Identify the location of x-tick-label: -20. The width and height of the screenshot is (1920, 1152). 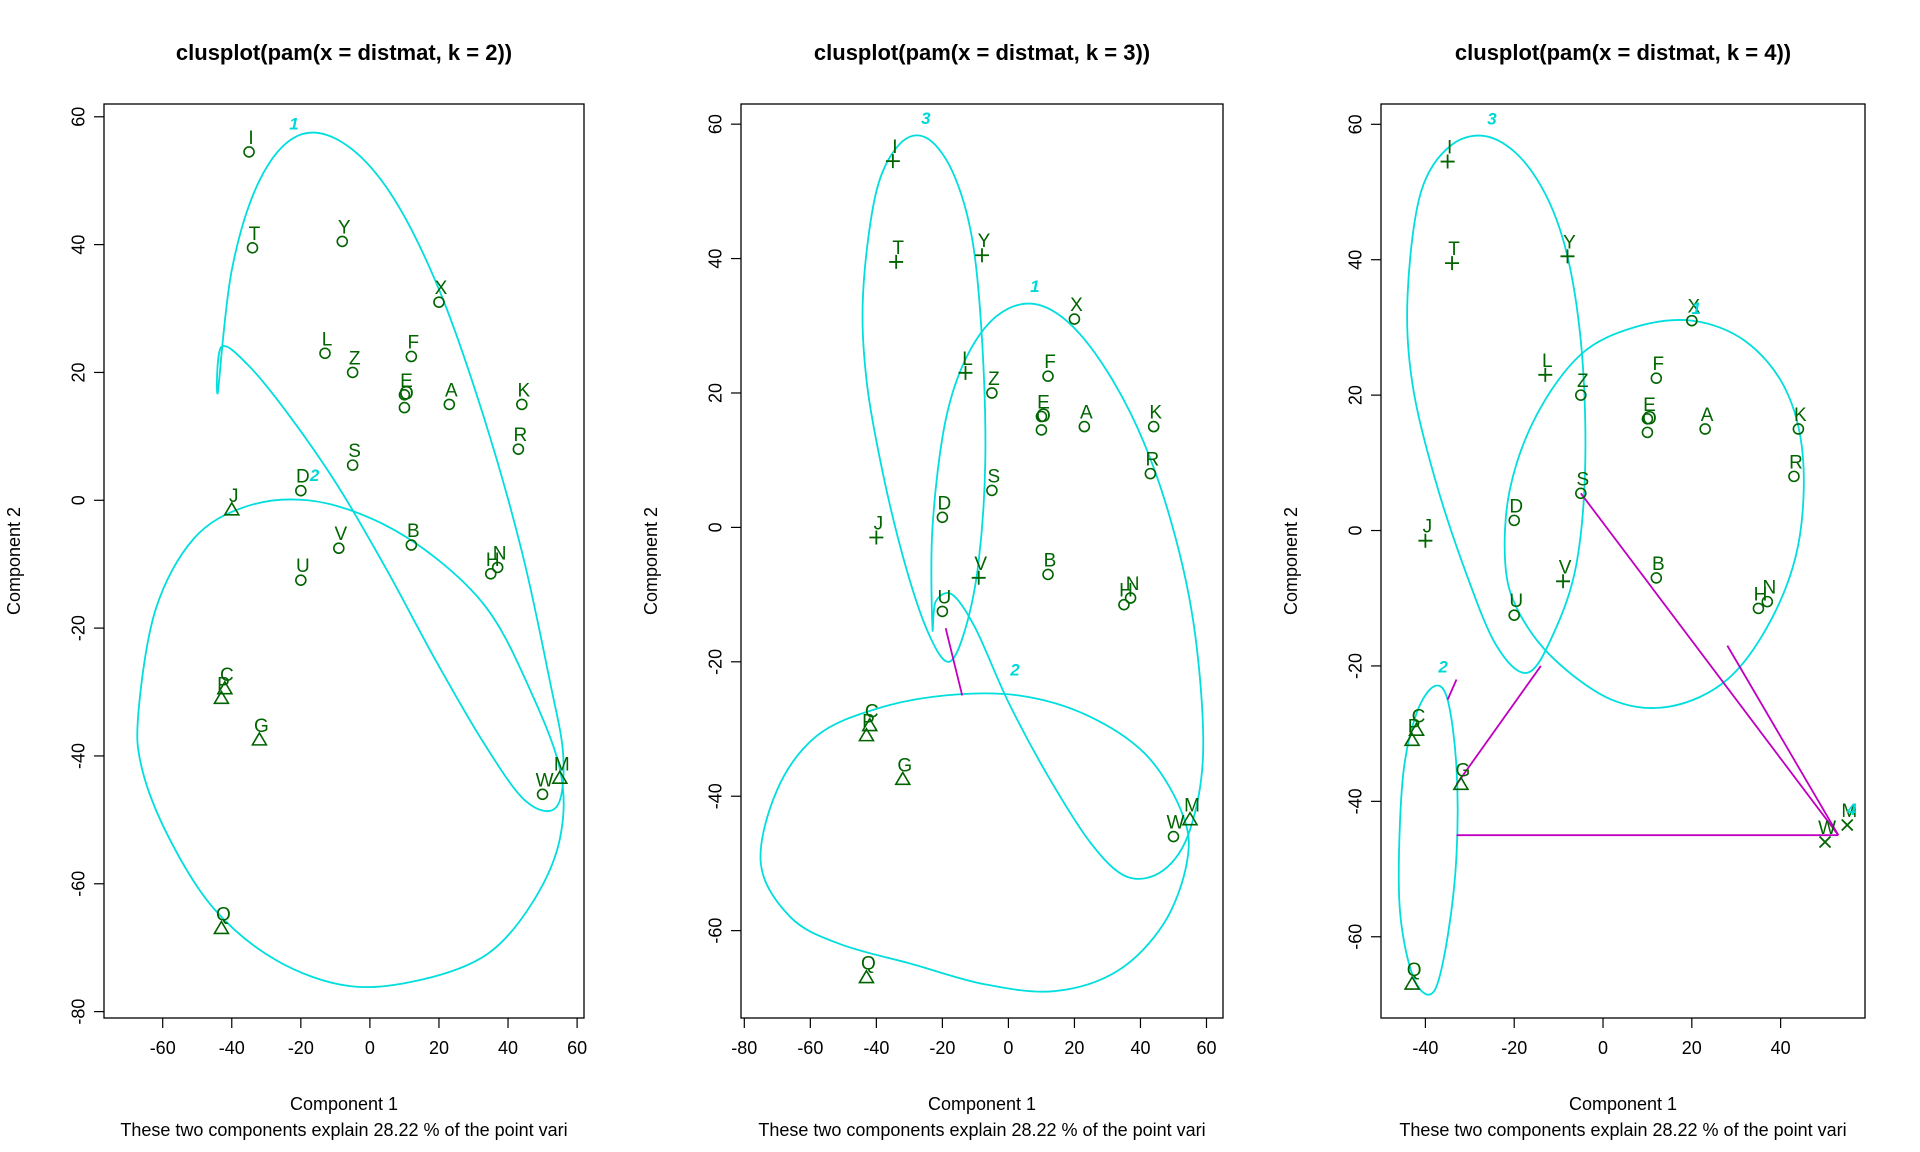
(301, 1048).